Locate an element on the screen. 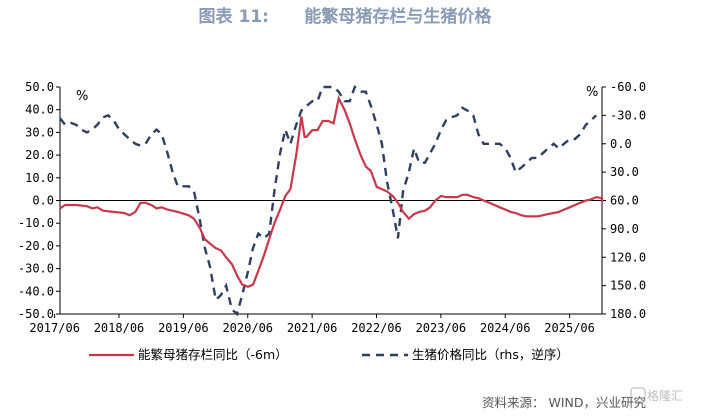 Image resolution: width=701 pixels, height=417 pixels. legend: 能繁母猪存栏同比（-6m） 生猪价格同比（rhs，逆序） is located at coordinates (329, 354).